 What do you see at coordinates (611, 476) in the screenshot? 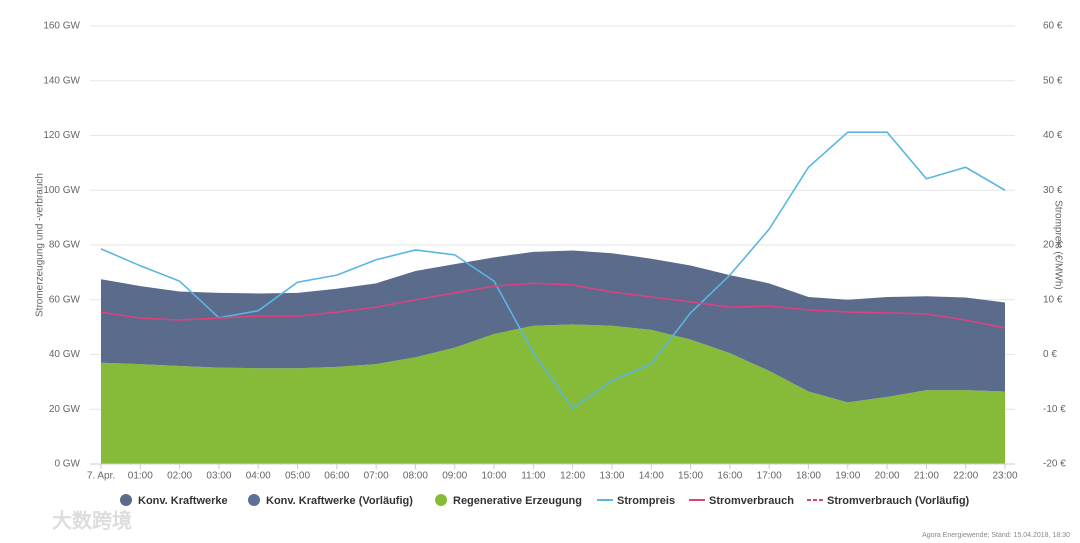
I see `x-tick-label: 13:00` at bounding box center [611, 476].